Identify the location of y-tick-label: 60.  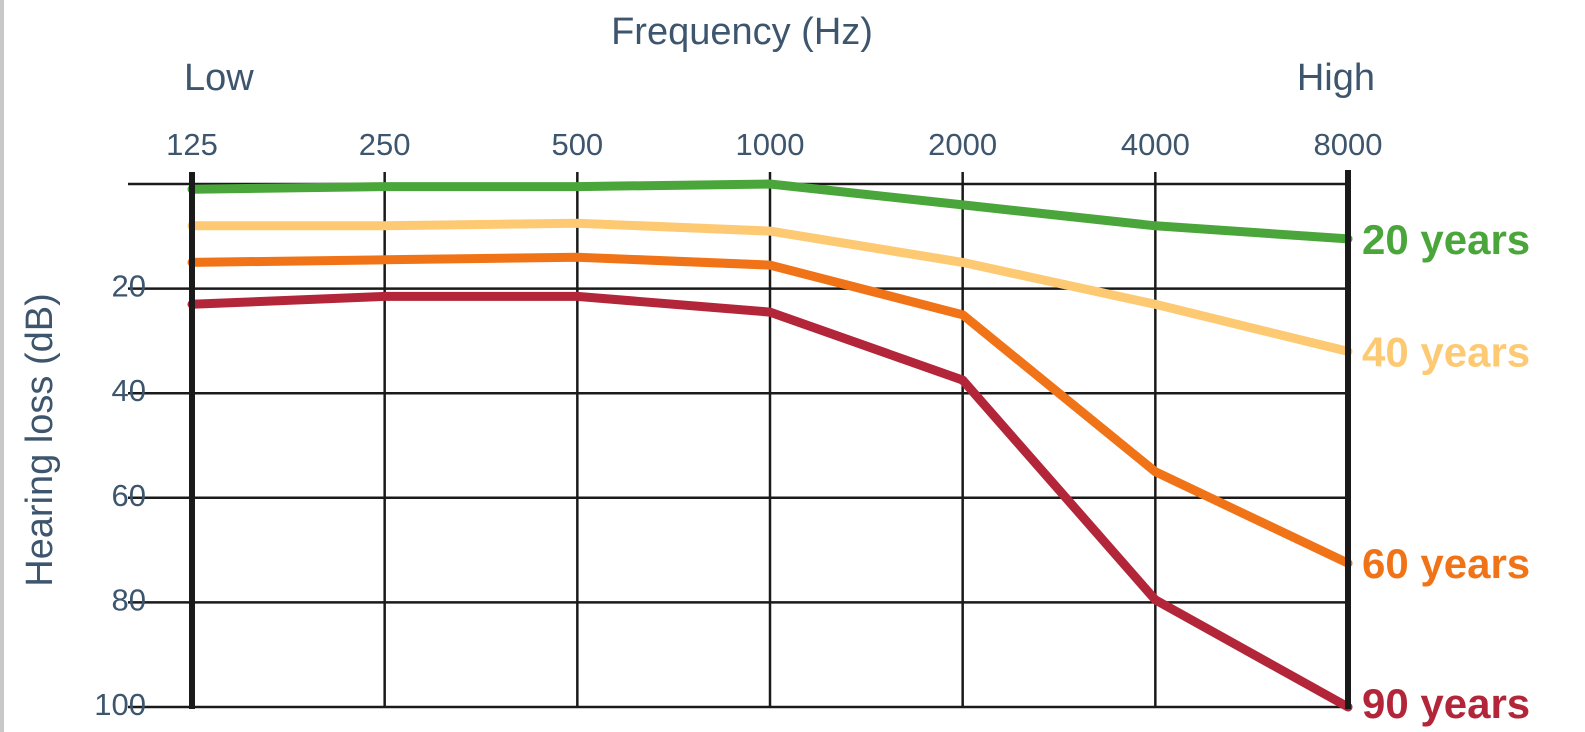
(129, 495).